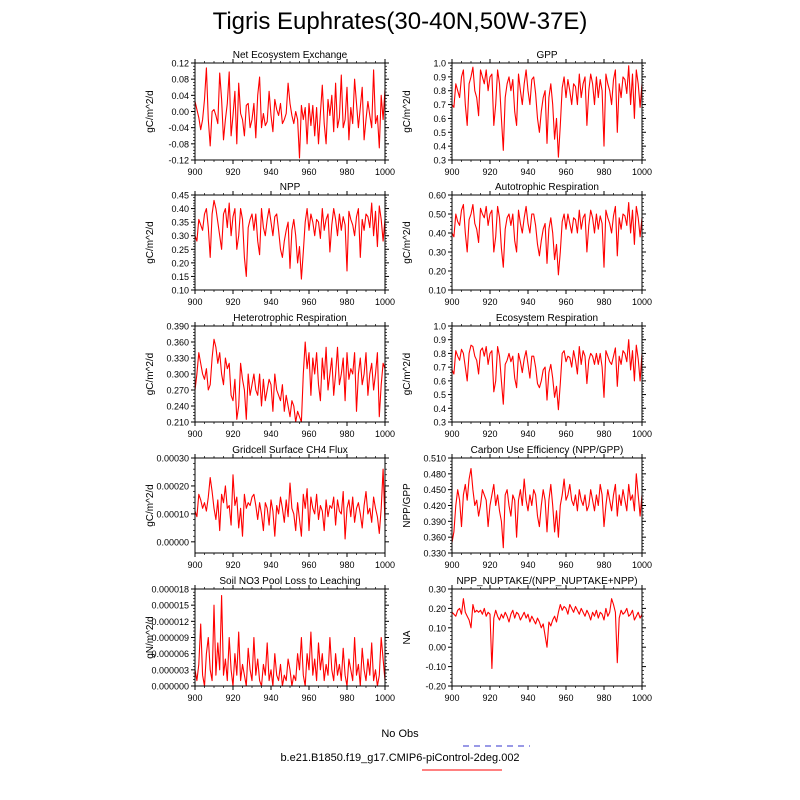 The width and height of the screenshot is (800, 800). Describe the element at coordinates (177, 423) in the screenshot. I see `y-tick-label: 0.210` at that location.